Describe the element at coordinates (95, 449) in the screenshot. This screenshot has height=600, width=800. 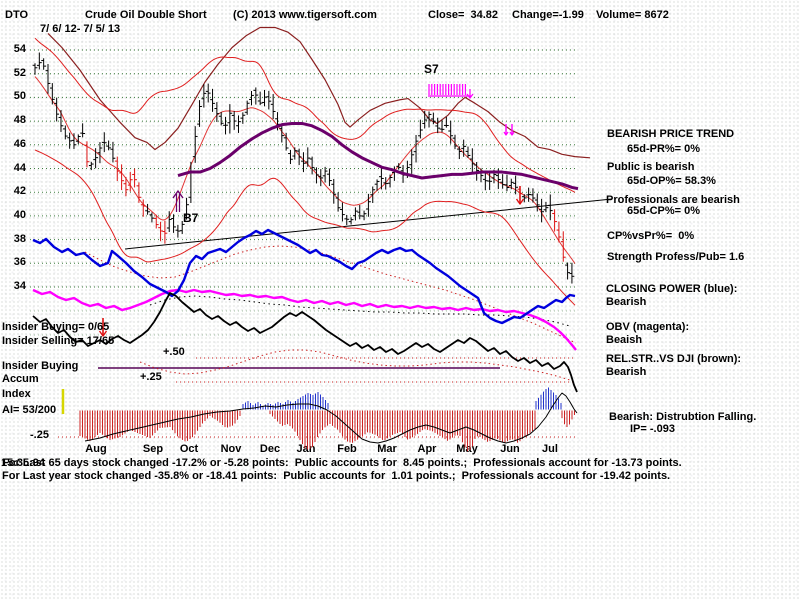
I see `month-label: Aug` at that location.